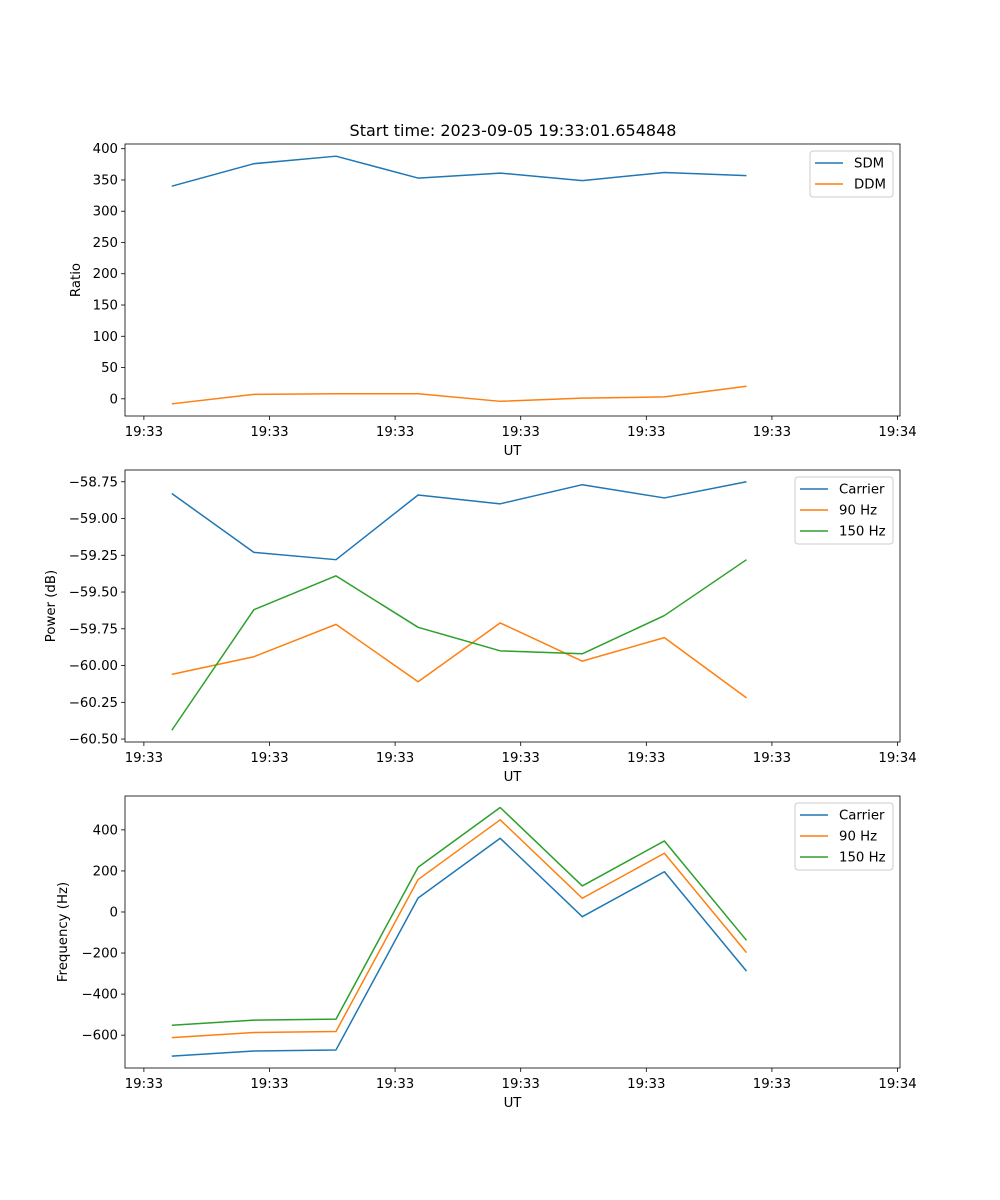 The image size is (1000, 1200). What do you see at coordinates (105, 243) in the screenshot?
I see `y-tick-label: 250` at bounding box center [105, 243].